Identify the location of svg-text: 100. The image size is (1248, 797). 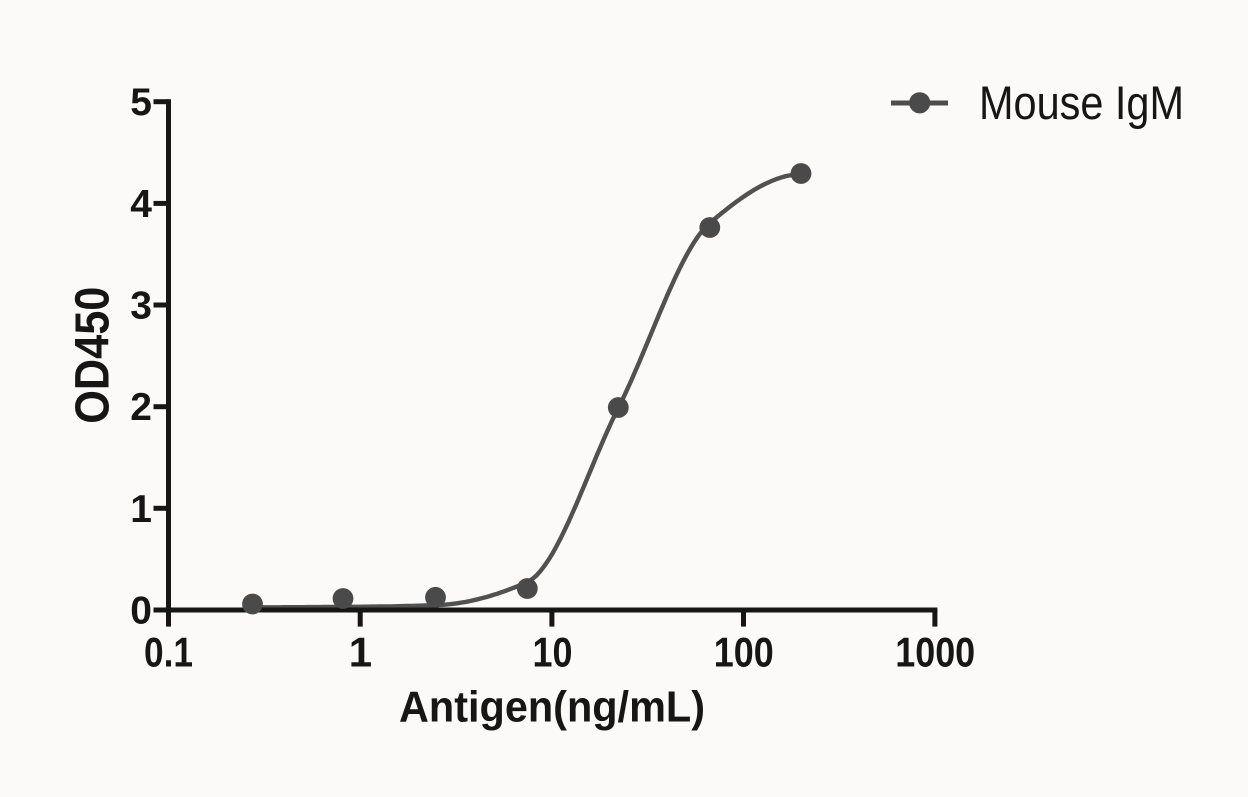
(744, 652).